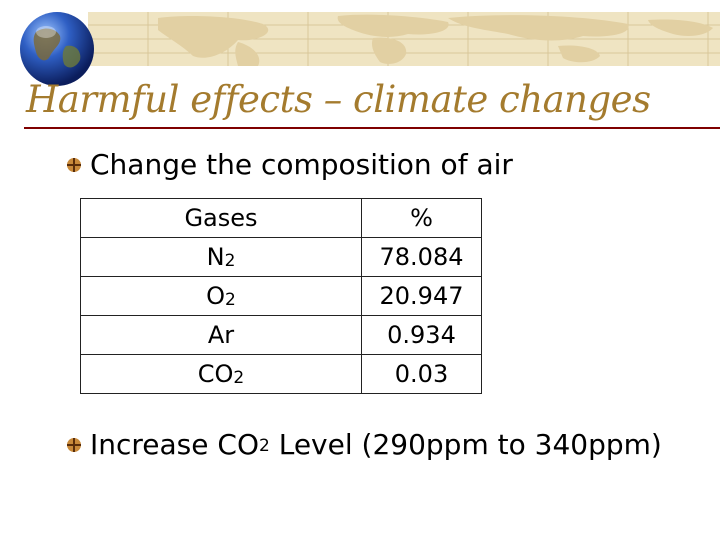  I want to click on world-map-graphic, so click(404, 39).